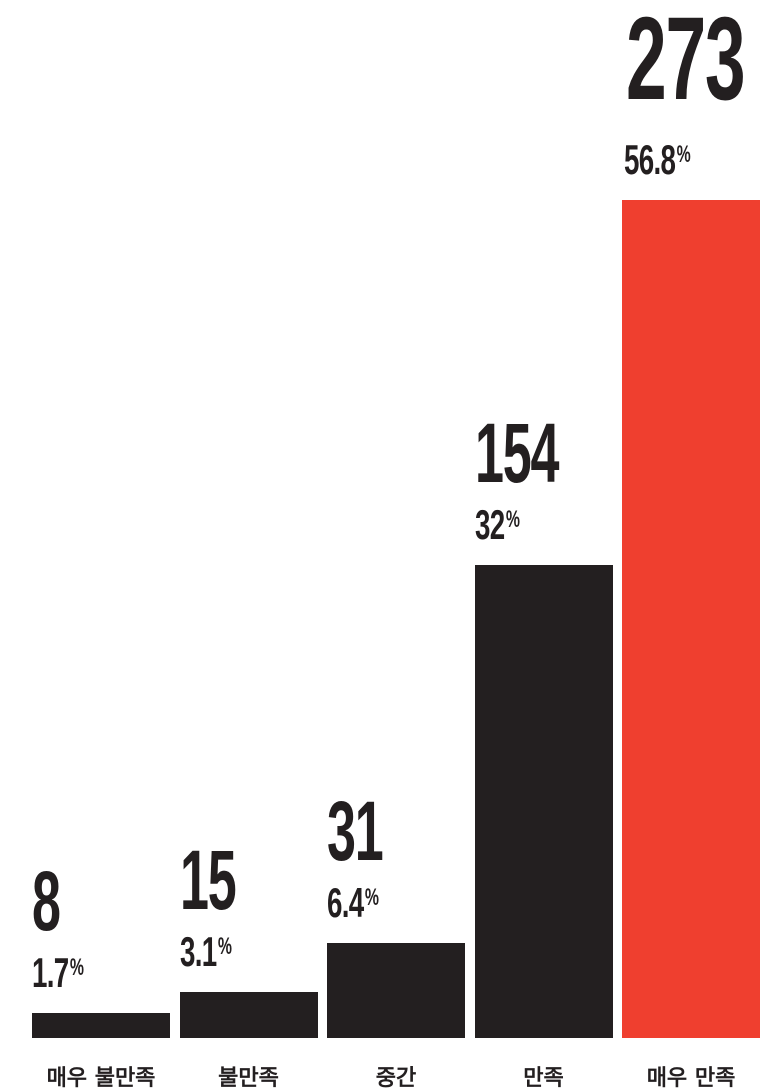 This screenshot has height=1092, width=770. I want to click on percent-value: 56.8, so click(650, 159).